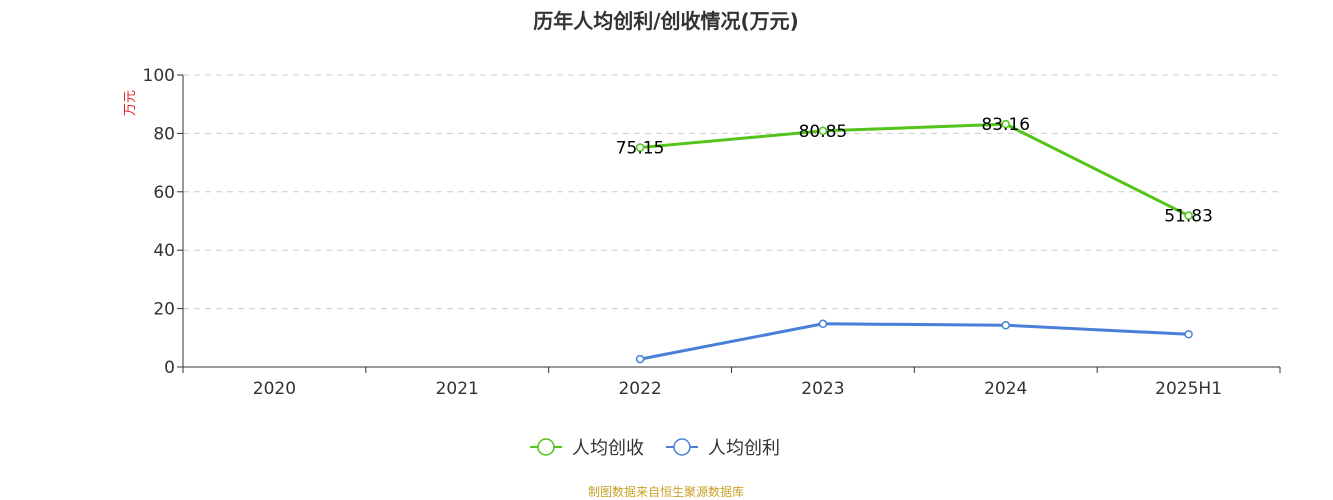 This screenshot has width=1333, height=500. What do you see at coordinates (666, 491) in the screenshot?
I see `source-note: 制图数据来自恒生聚源数据库` at bounding box center [666, 491].